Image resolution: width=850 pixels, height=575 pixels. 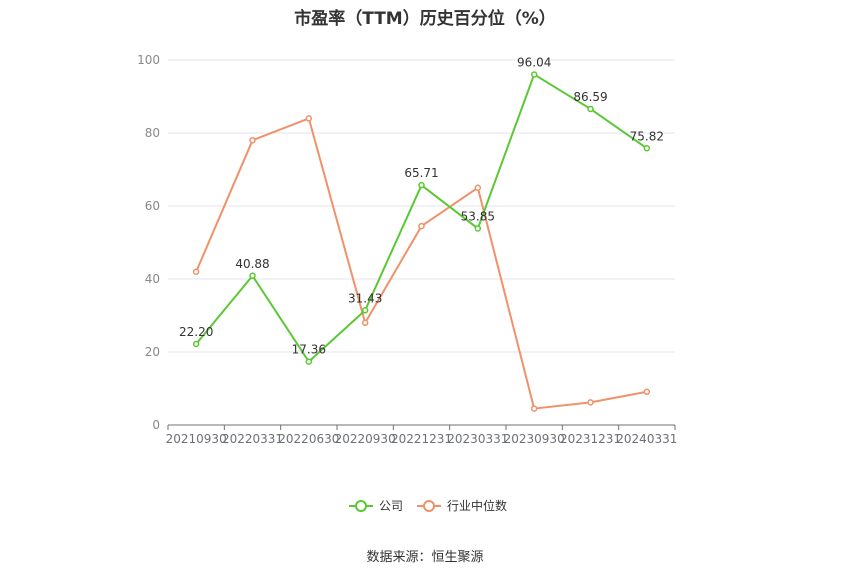 I want to click on data-label: 31.43, so click(x=365, y=298).